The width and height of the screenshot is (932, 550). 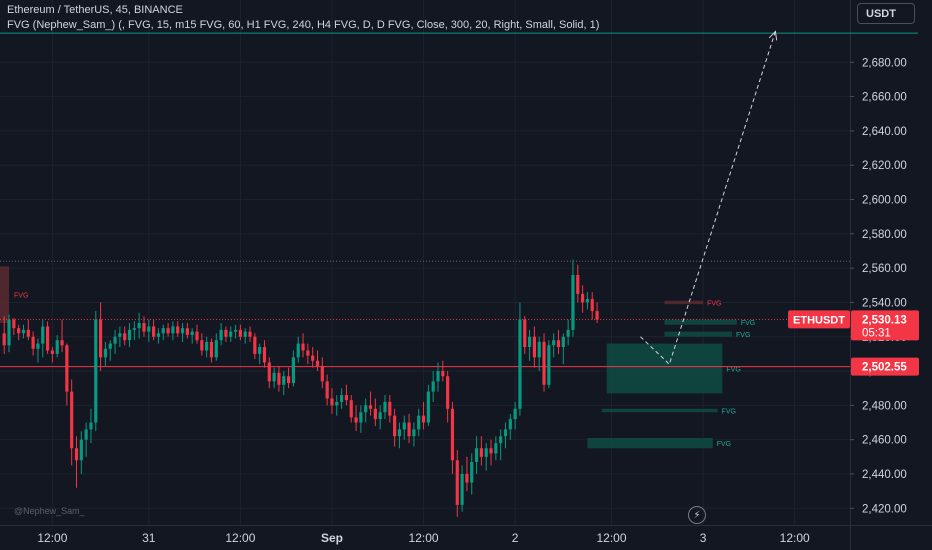 What do you see at coordinates (332, 538) in the screenshot?
I see `x-tick-label: Sep` at bounding box center [332, 538].